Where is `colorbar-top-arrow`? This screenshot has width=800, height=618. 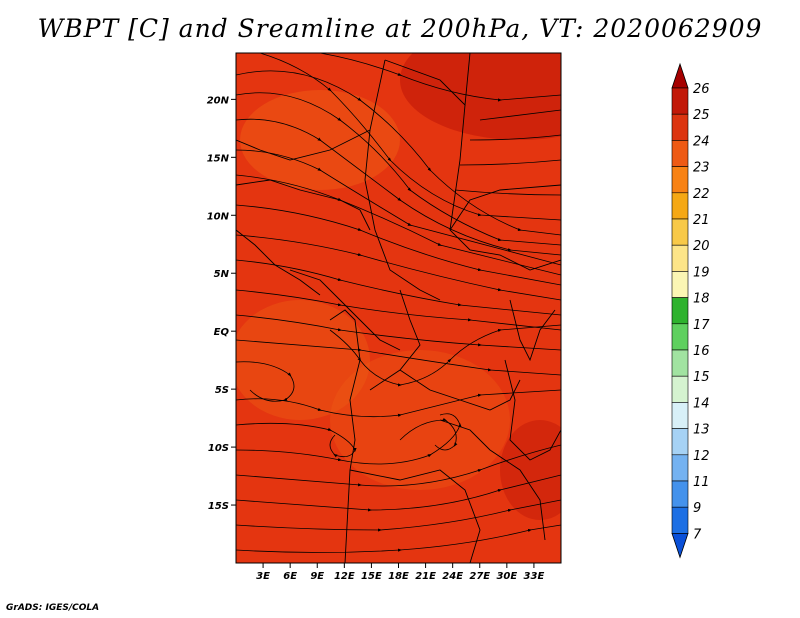 colorbar-top-arrow is located at coordinates (680, 75).